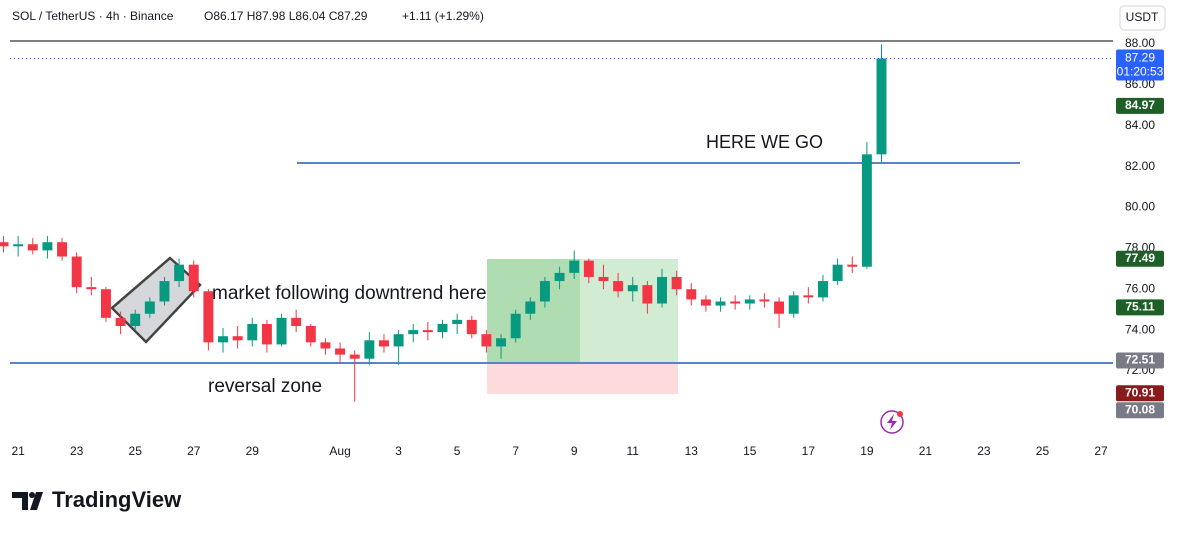 The width and height of the screenshot is (1200, 534). I want to click on y-tick-label: 74.00, so click(1140, 329).